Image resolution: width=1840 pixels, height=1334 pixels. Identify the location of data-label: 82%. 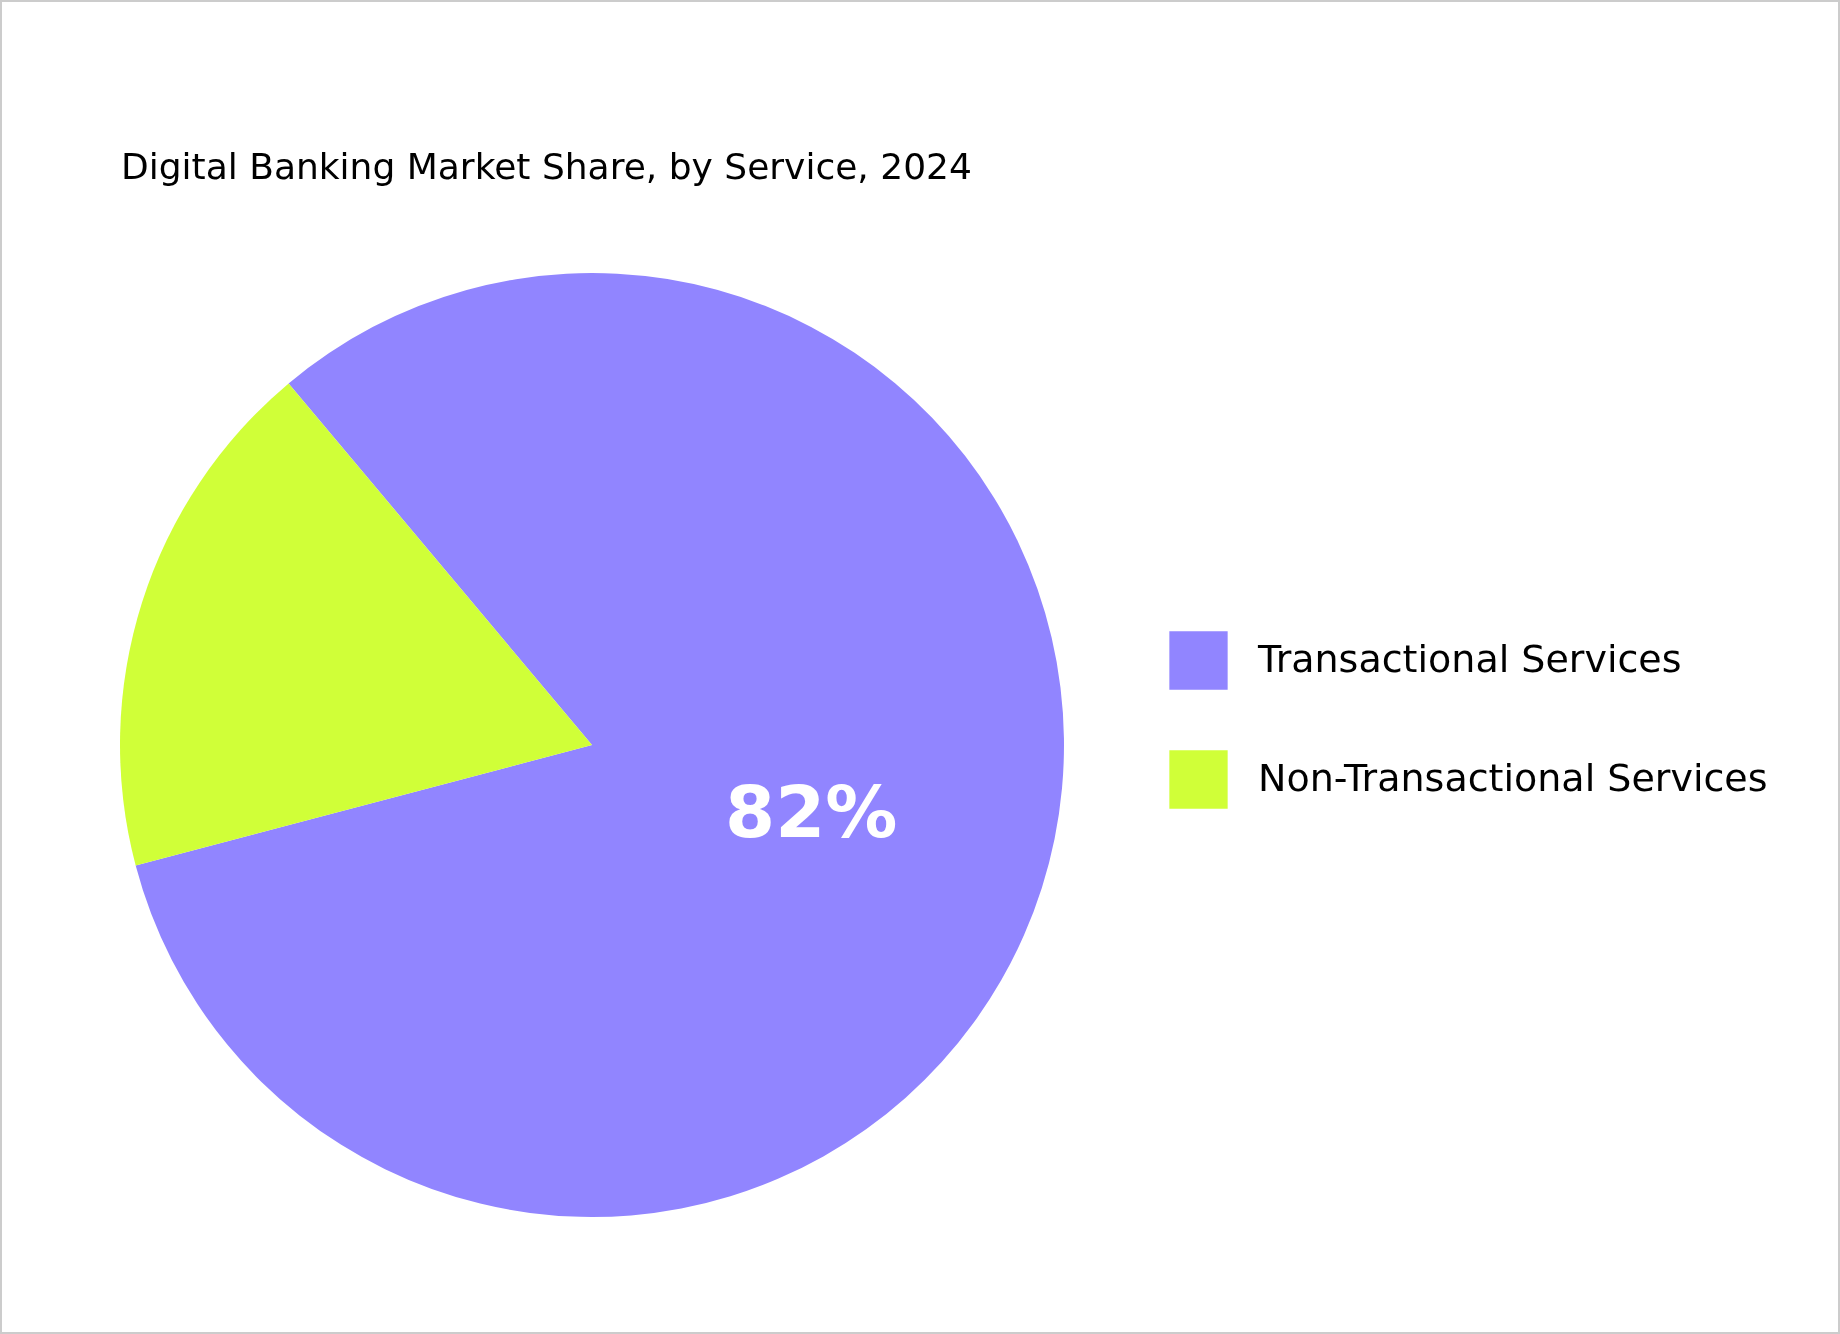
(811, 811).